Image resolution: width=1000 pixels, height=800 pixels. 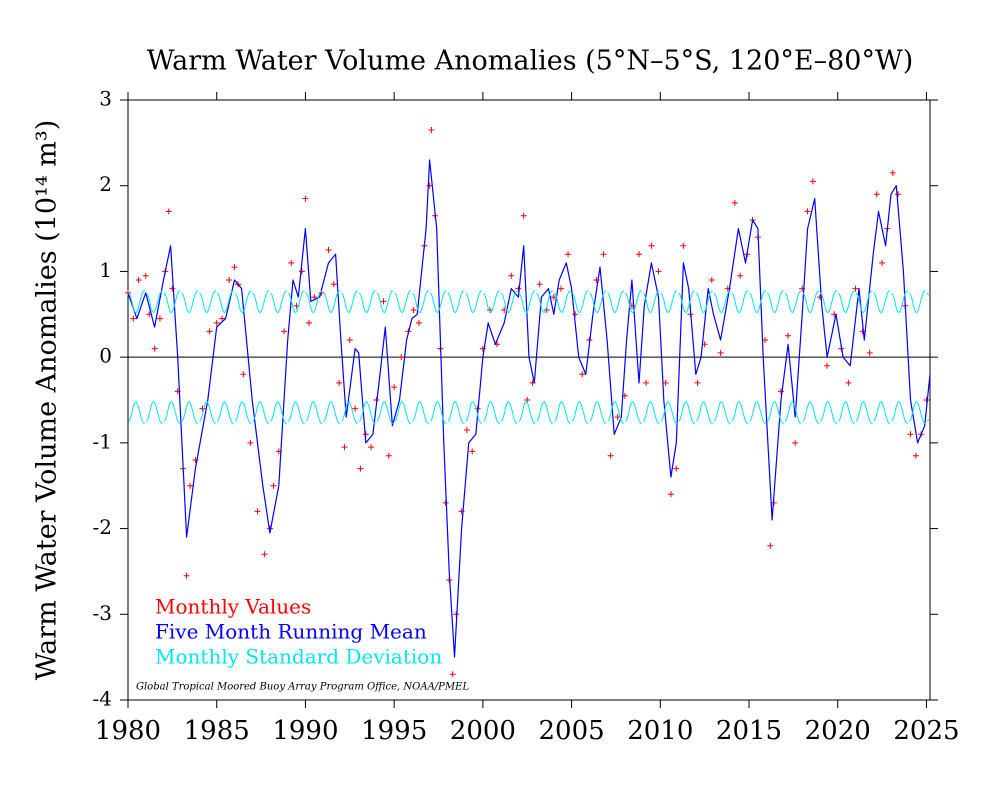 I want to click on x-tick-label: 2015, so click(x=749, y=731).